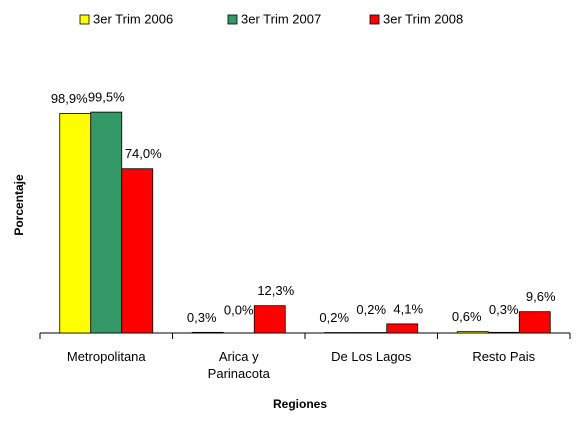 The height and width of the screenshot is (440, 584). I want to click on legend-label: 3er Trim 2006, so click(133, 18).